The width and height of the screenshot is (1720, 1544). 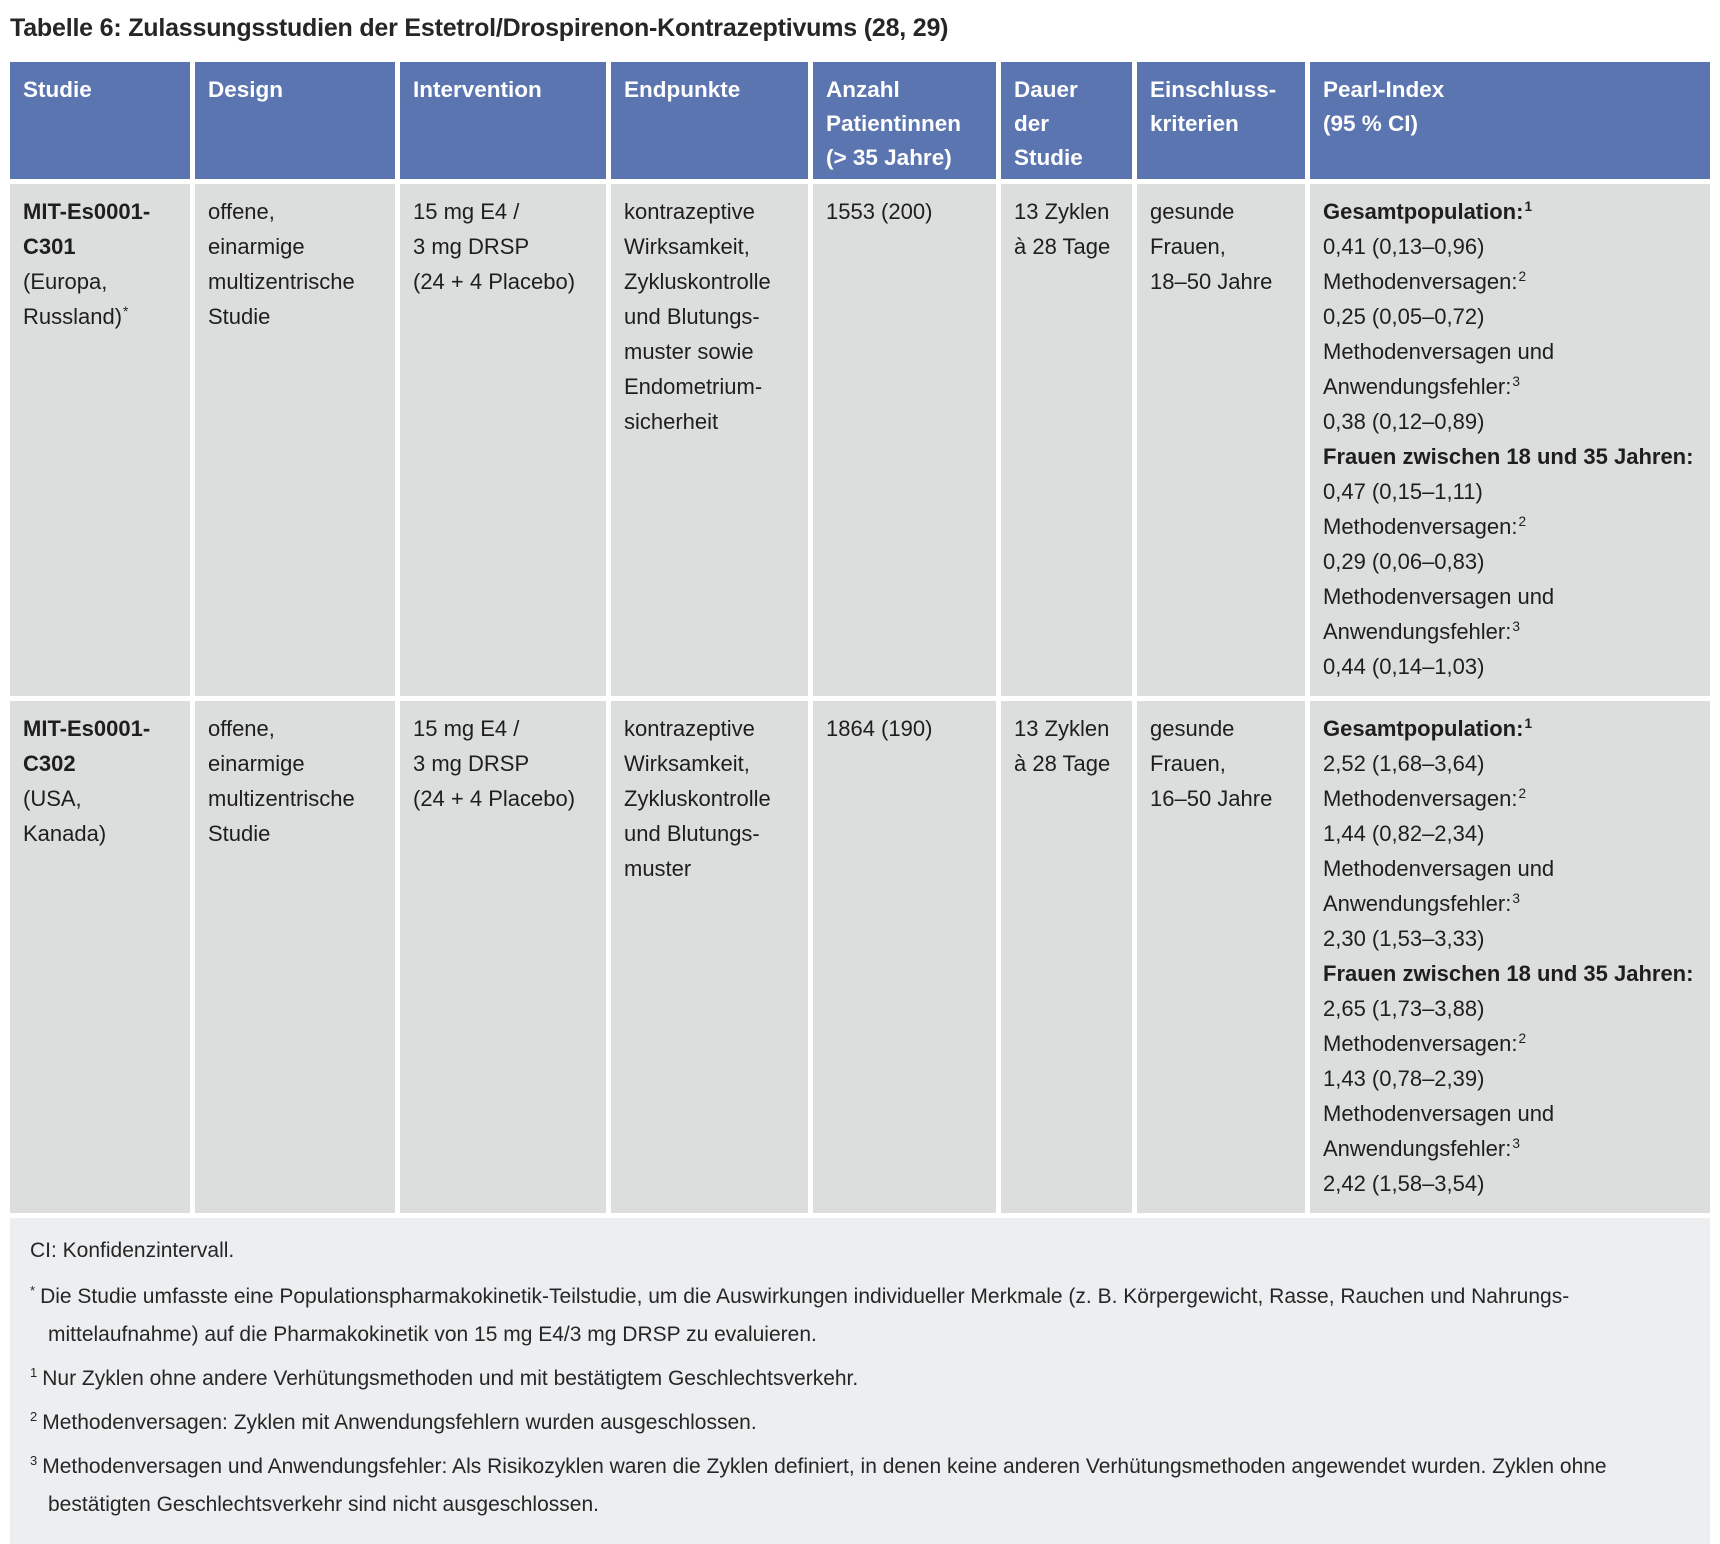 What do you see at coordinates (689, 351) in the screenshot?
I see `cell-line: muster sowie` at bounding box center [689, 351].